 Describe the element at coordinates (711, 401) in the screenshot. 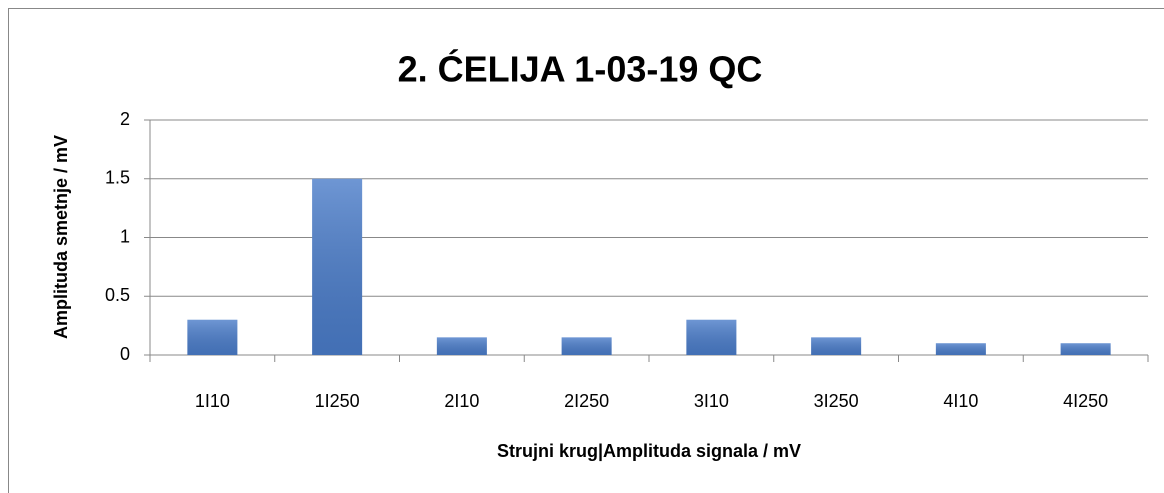

I see `x-tick-label: 3I10` at that location.